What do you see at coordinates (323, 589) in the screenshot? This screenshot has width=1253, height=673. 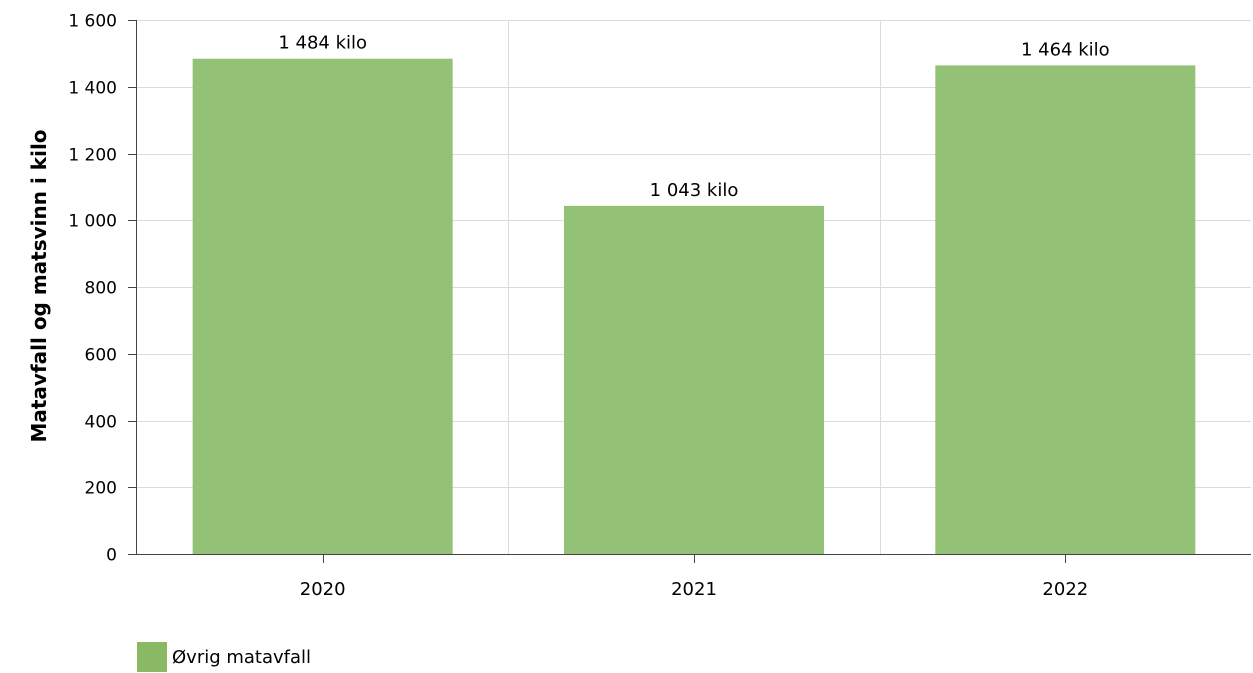 I see `x-tick-label: 2020` at bounding box center [323, 589].